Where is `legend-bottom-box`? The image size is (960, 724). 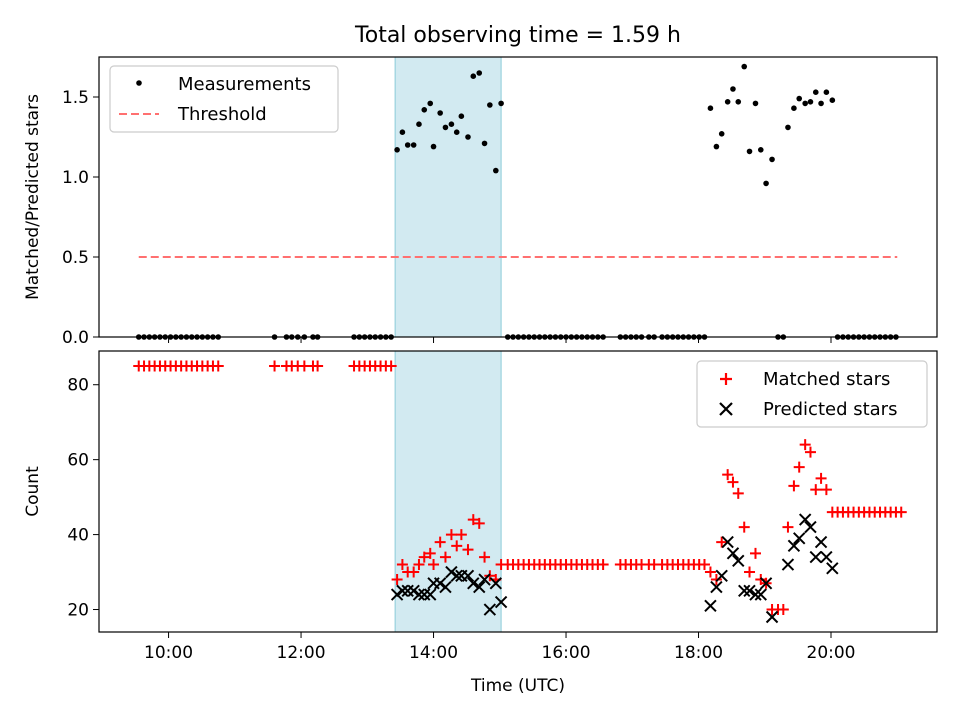
legend-bottom-box is located at coordinates (812, 394).